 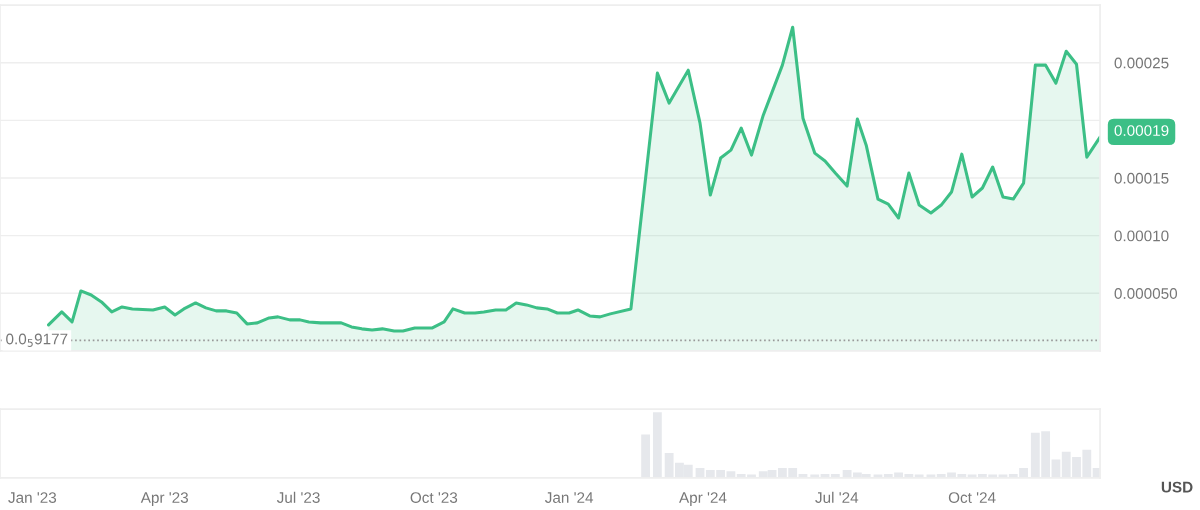 What do you see at coordinates (434, 497) in the screenshot?
I see `x-tick-label: Oct '23` at bounding box center [434, 497].